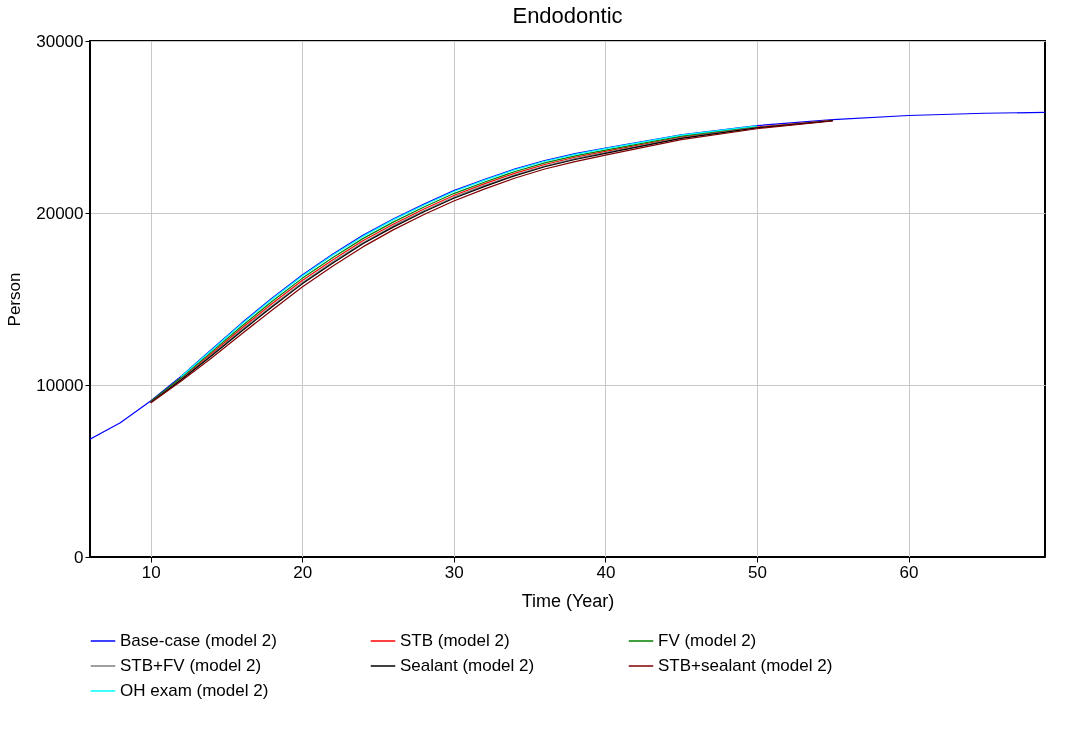  Describe the element at coordinates (60, 385) in the screenshot. I see `y-tick-label: 10000` at that location.